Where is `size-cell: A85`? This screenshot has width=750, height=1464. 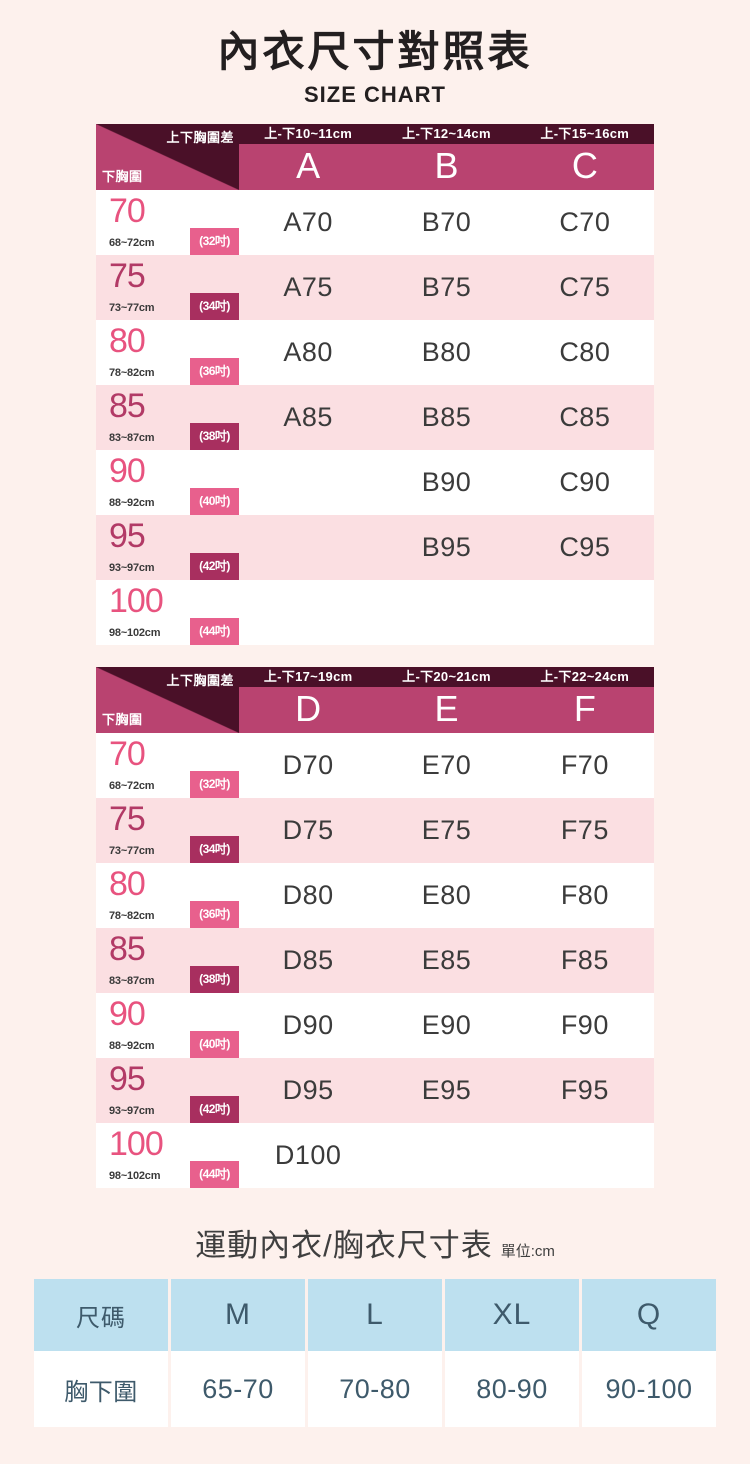
size-cell: A85 is located at coordinates (308, 418).